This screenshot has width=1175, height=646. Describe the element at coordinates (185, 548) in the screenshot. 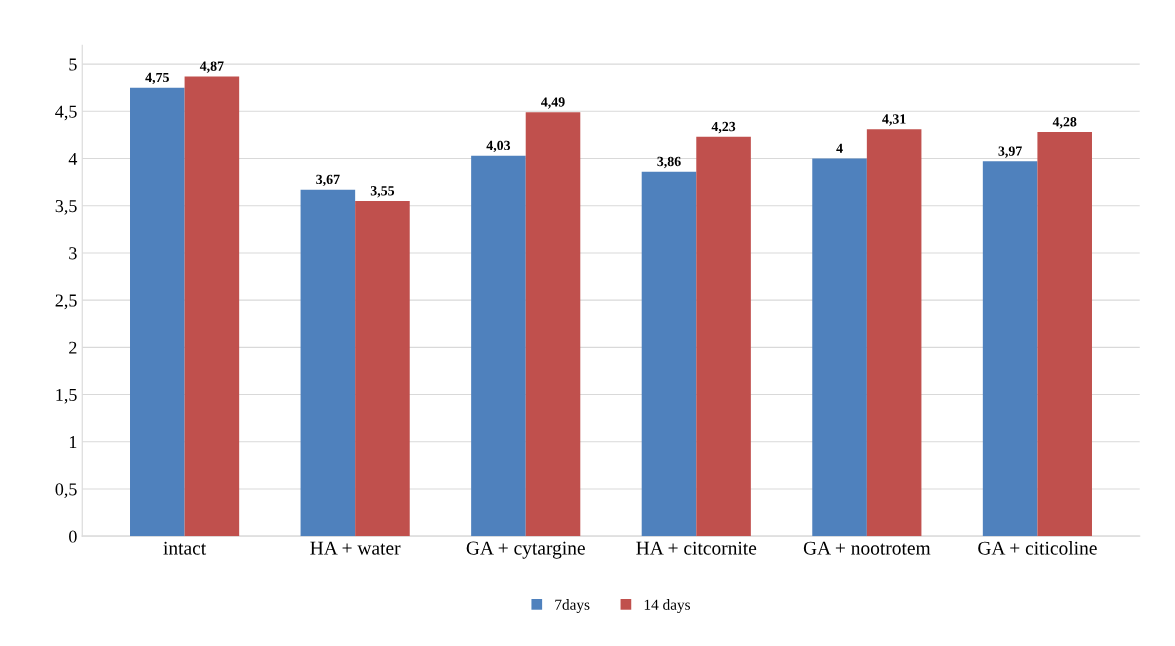

I see `x-tick-label: intact` at that location.